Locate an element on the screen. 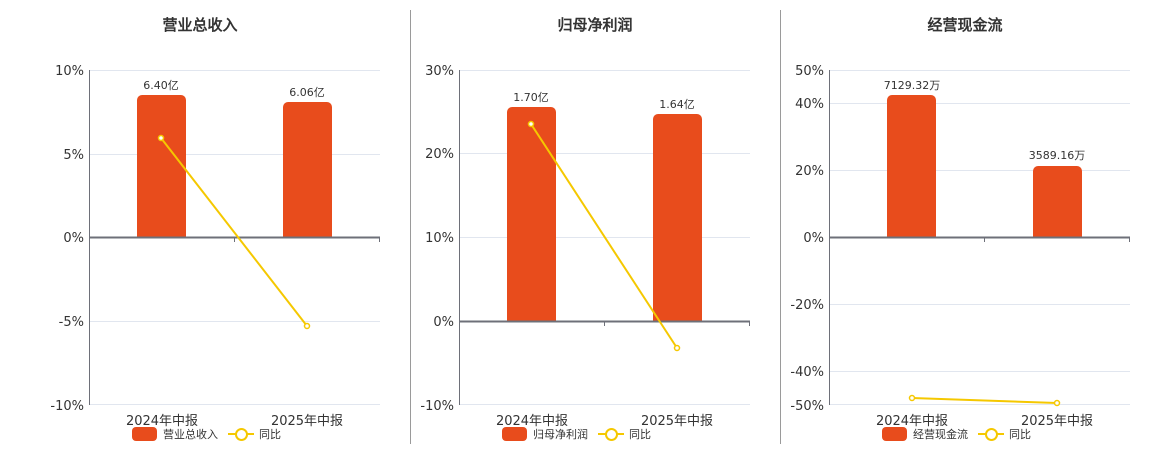 The image size is (1160, 450). chart-legend: 归母净利润 同比 is located at coordinates (576, 434).